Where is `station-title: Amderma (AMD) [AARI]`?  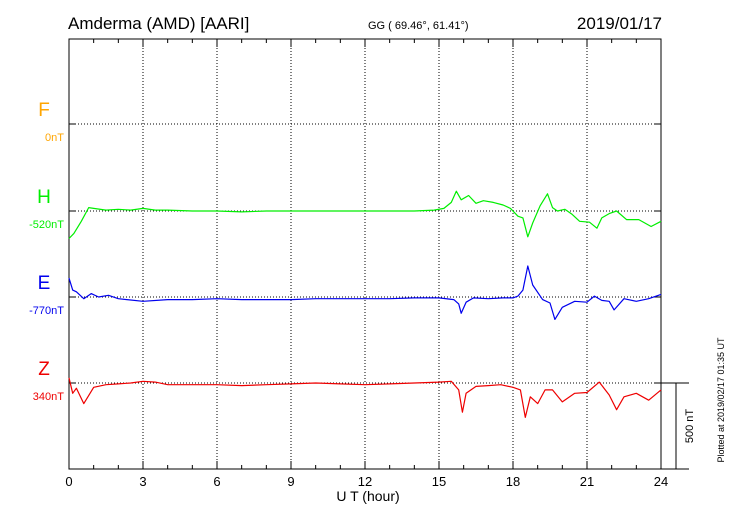
station-title: Amderma (AMD) [AARI] is located at coordinates (158, 23).